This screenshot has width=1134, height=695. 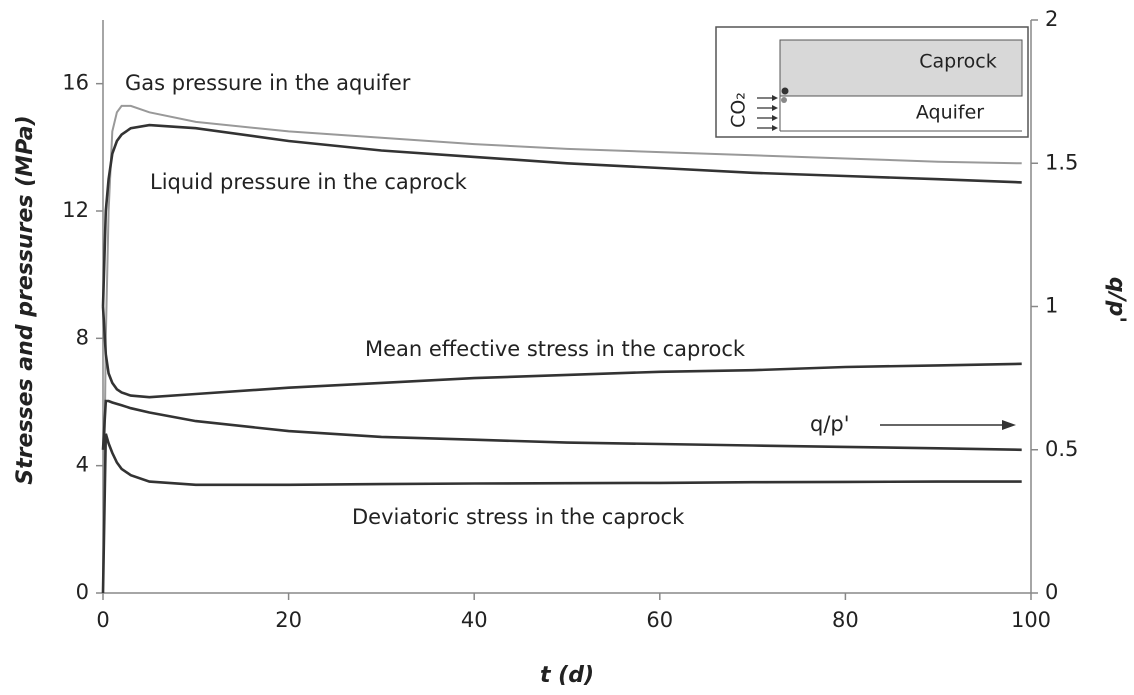 What do you see at coordinates (957, 62) in the screenshot?
I see `caprock-label: Caprock` at bounding box center [957, 62].